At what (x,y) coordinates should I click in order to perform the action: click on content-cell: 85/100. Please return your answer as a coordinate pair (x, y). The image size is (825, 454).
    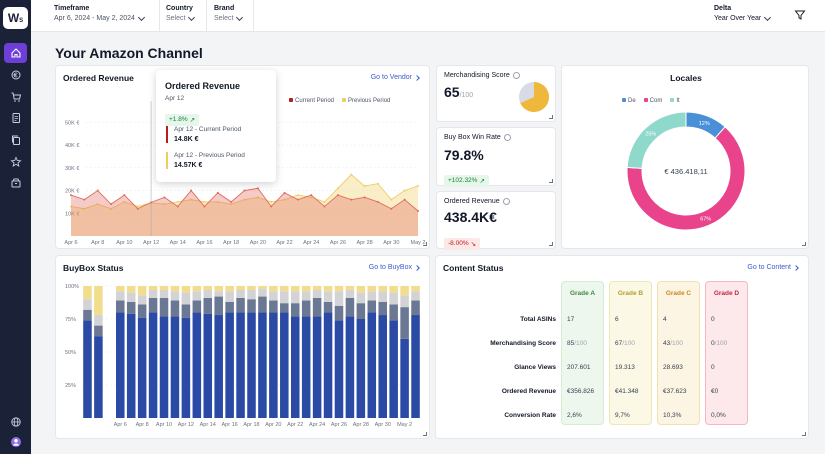
    Looking at the image, I should click on (577, 343).